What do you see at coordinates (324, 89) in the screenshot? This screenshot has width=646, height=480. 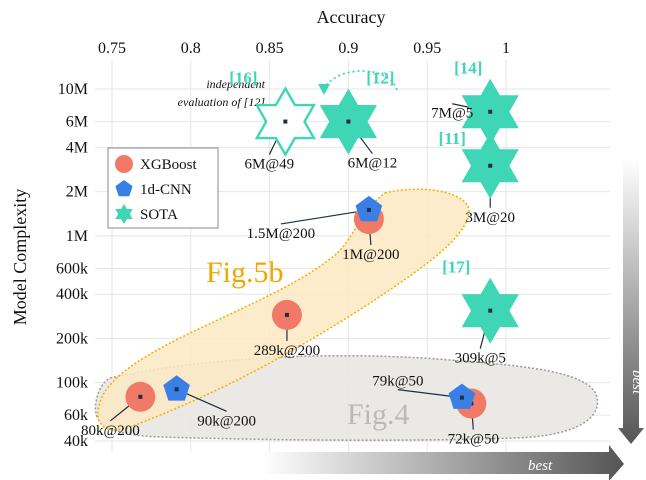 I see `annotation-arrowhead` at bounding box center [324, 89].